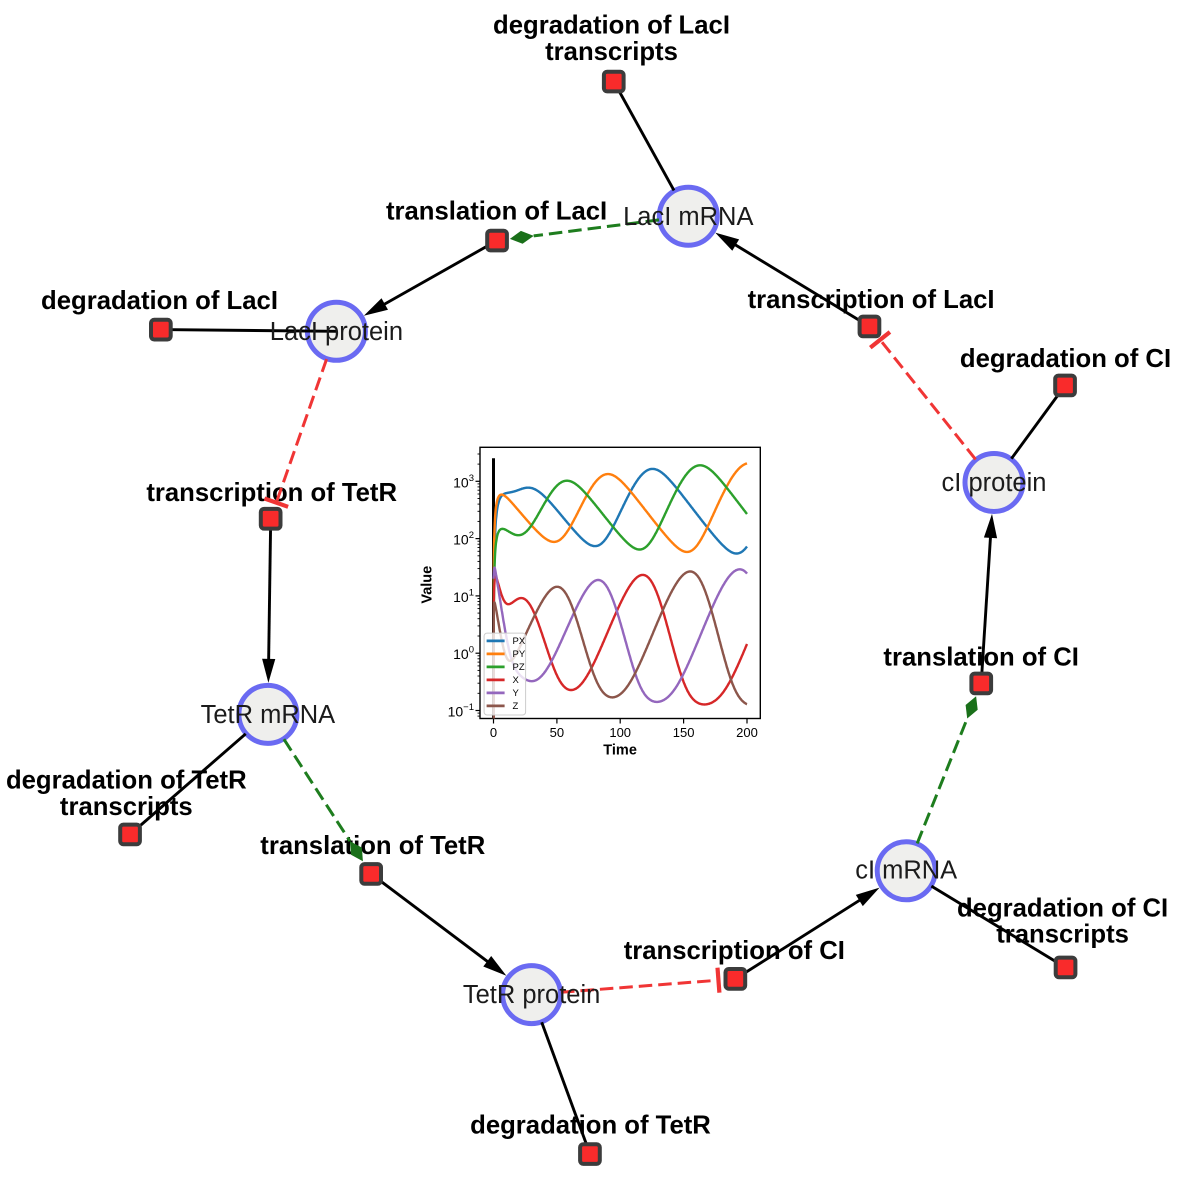  I want to click on svg-text: 50, so click(557, 732).